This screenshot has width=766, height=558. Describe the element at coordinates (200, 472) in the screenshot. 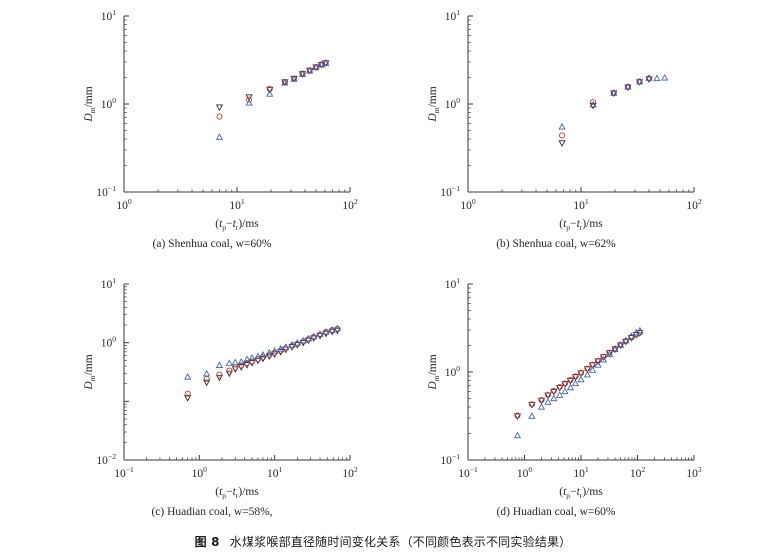

I see `x-tick-label: 10⁰` at that location.